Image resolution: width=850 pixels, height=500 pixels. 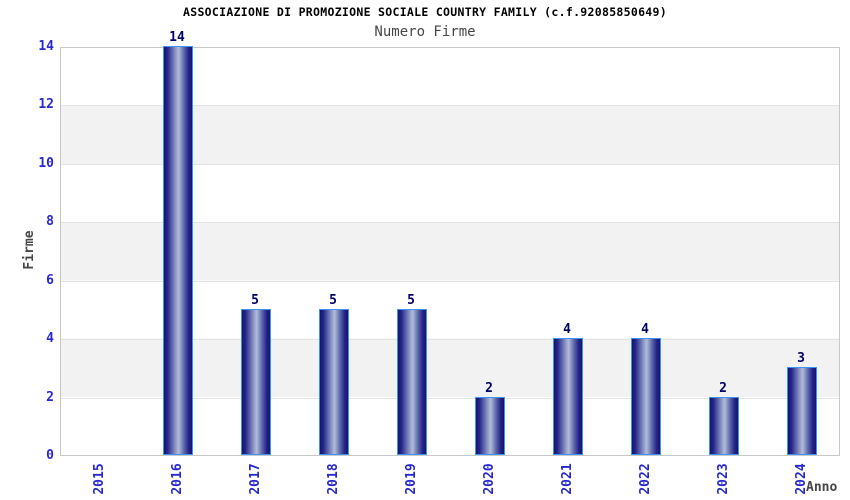 I want to click on x-tick-label-2015: 2015, so click(x=99, y=479).